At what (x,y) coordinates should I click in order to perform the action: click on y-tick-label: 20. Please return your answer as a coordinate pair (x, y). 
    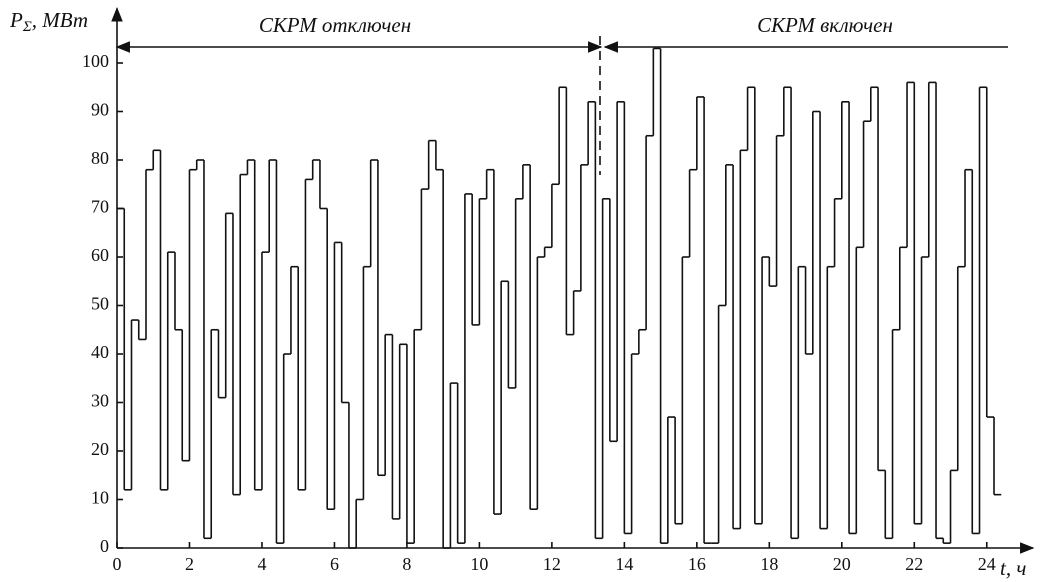
    Looking at the image, I should click on (100, 449).